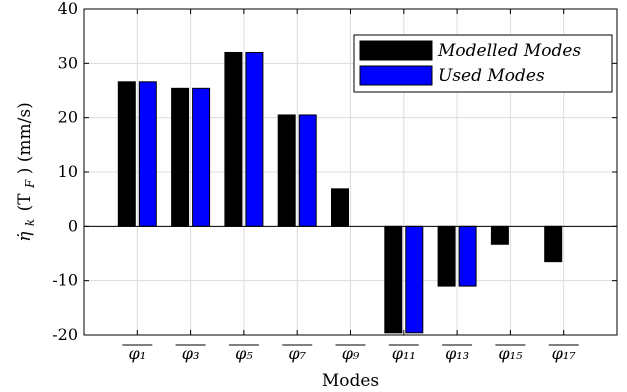 This screenshot has width=627, height=392. Describe the element at coordinates (351, 353) in the screenshot. I see `x-tick-label: φ₉` at that location.